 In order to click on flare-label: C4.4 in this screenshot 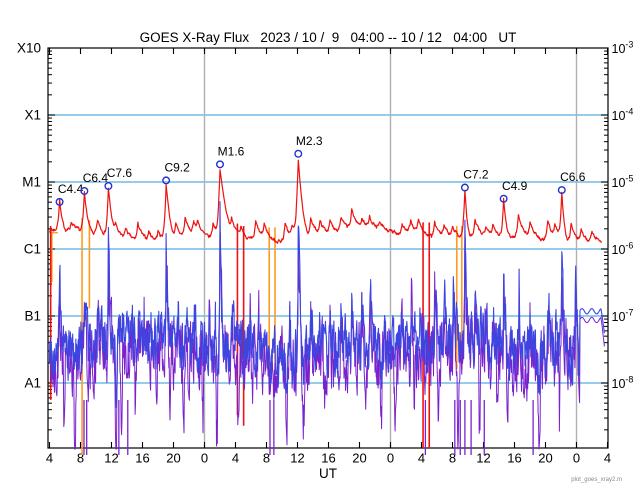, I will do `click(71, 189)`.